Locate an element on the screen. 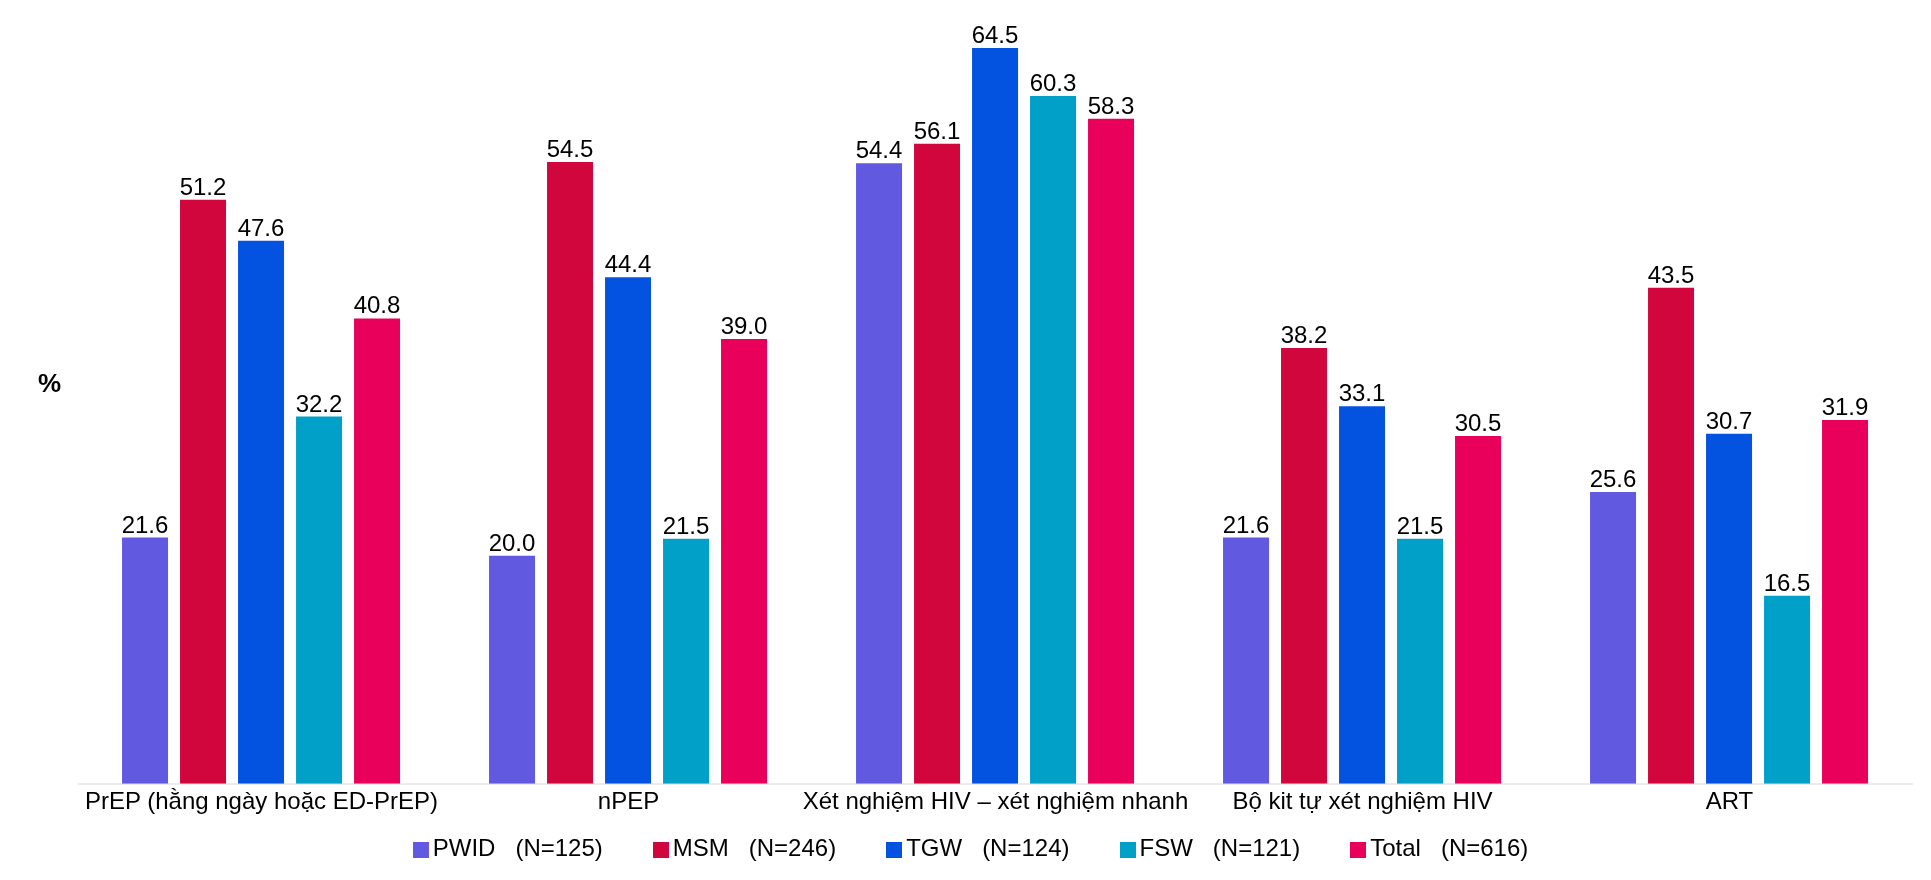 This screenshot has width=1931, height=880. data-label: 31.9 is located at coordinates (1845, 406).